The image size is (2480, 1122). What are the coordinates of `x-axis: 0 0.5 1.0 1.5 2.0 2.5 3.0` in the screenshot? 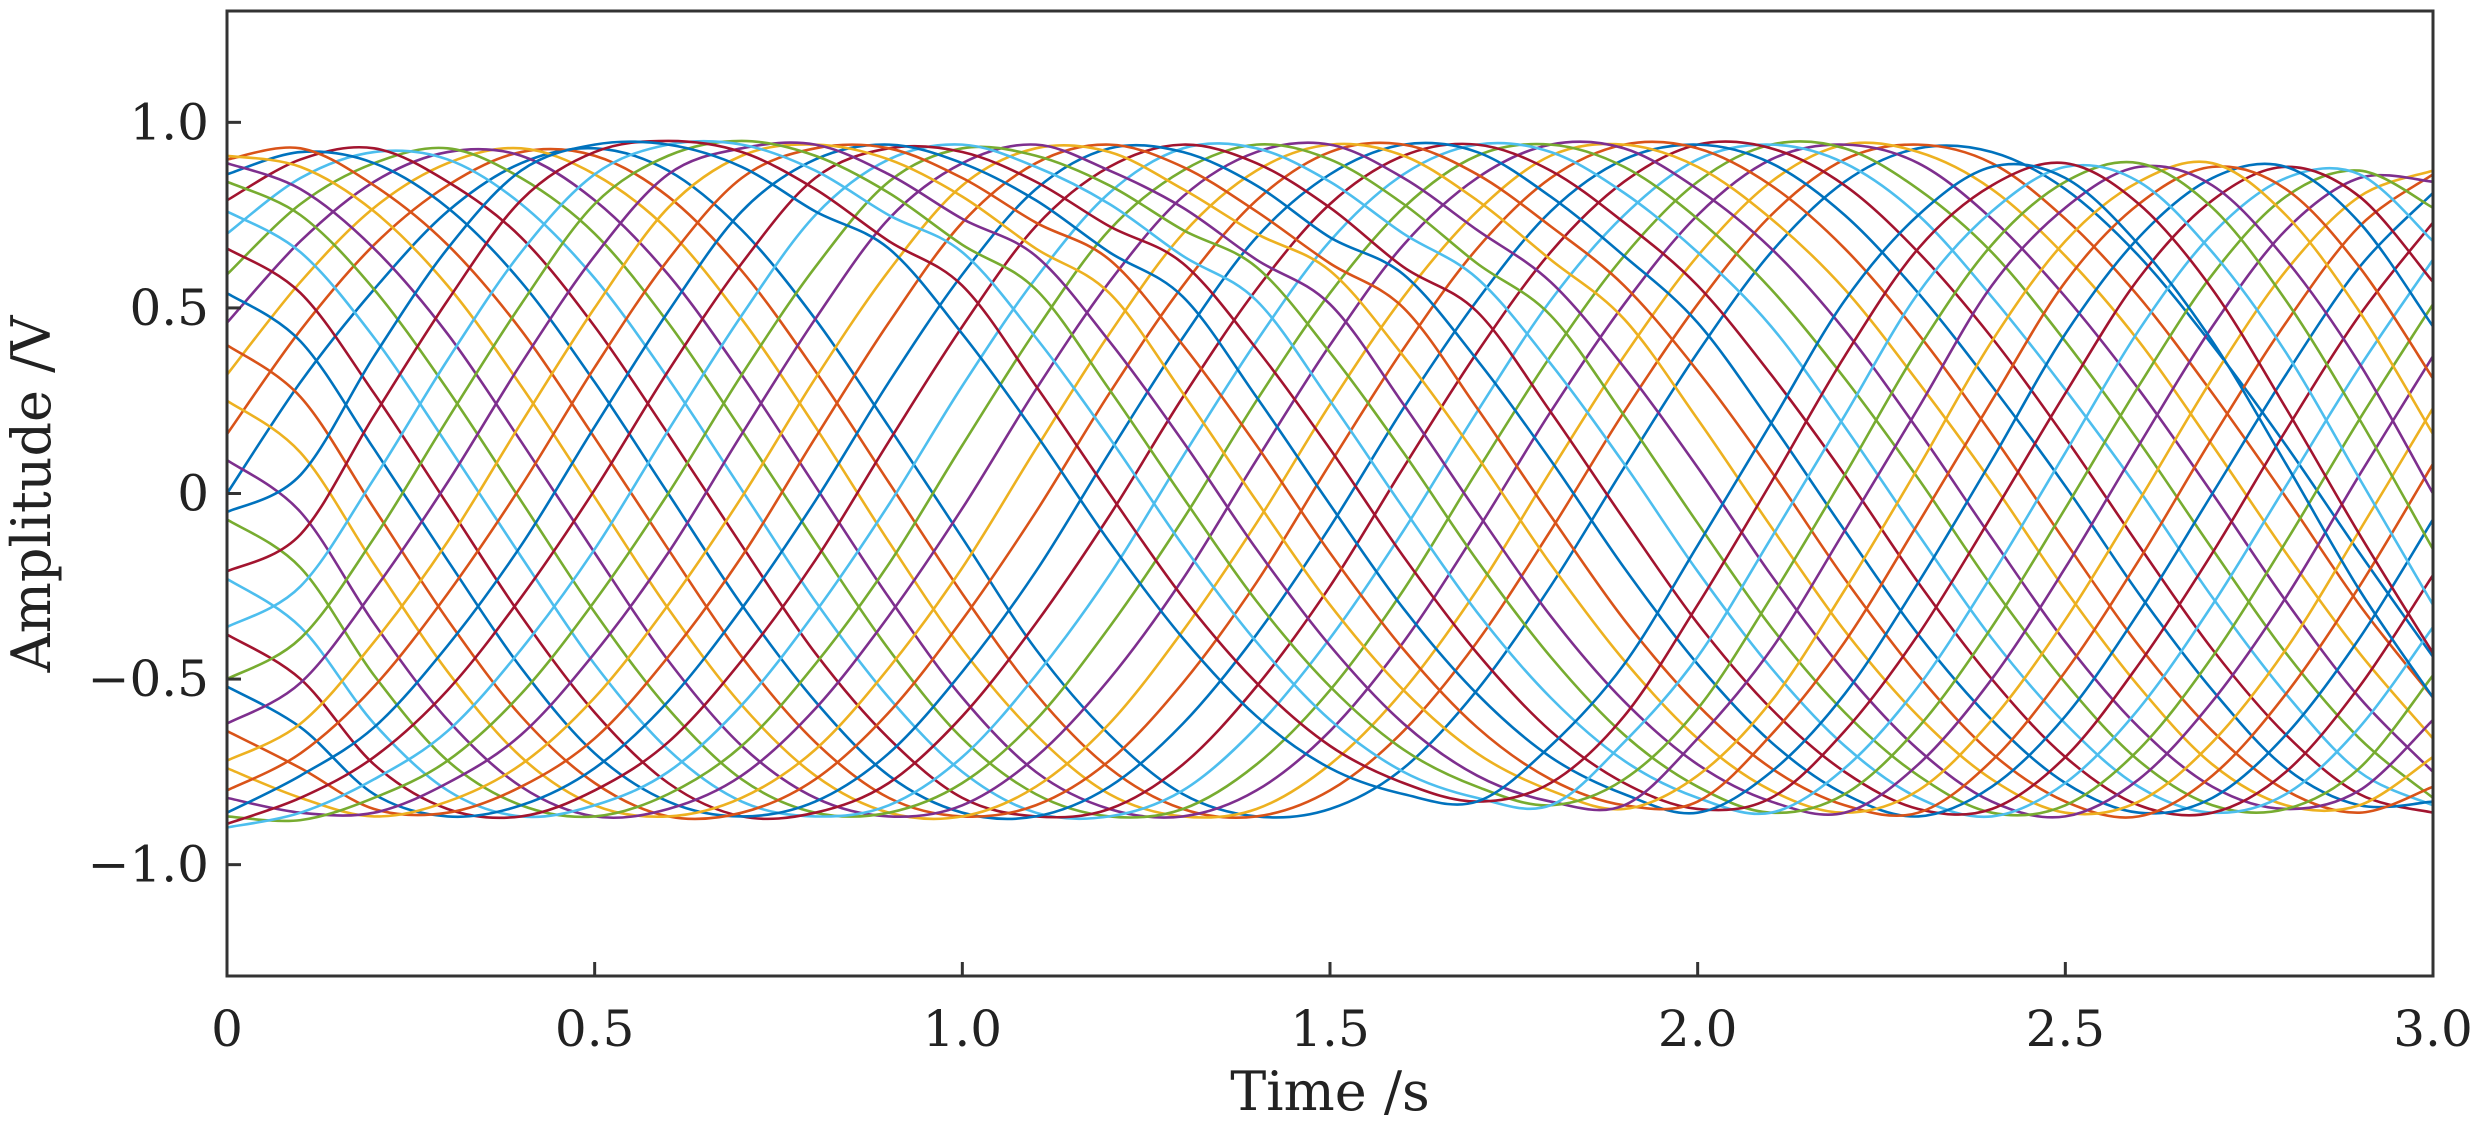 It's located at (1342, 1010).